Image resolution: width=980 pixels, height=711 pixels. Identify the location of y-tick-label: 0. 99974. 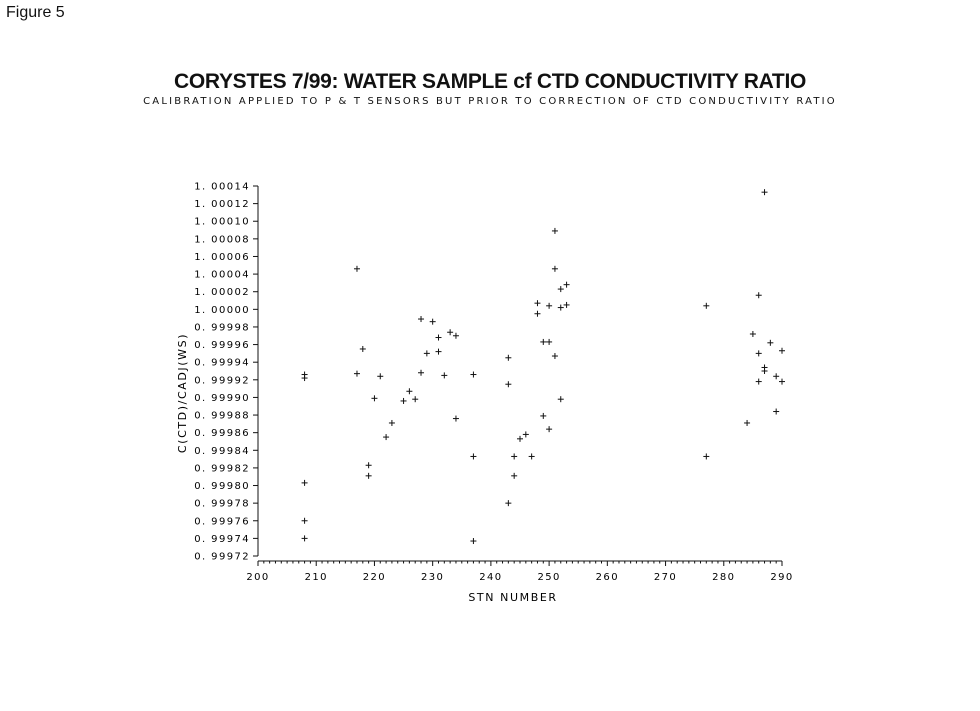
(222, 539).